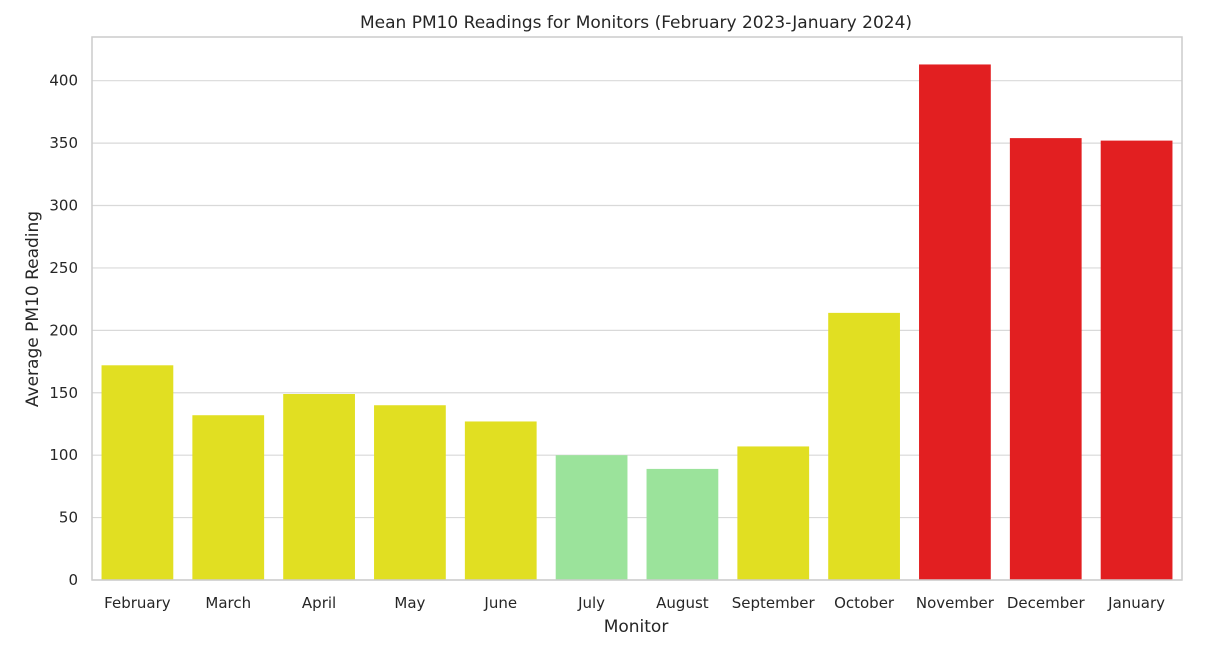 Image resolution: width=1208 pixels, height=649 pixels. I want to click on y-tick-label: 350, so click(63, 143).